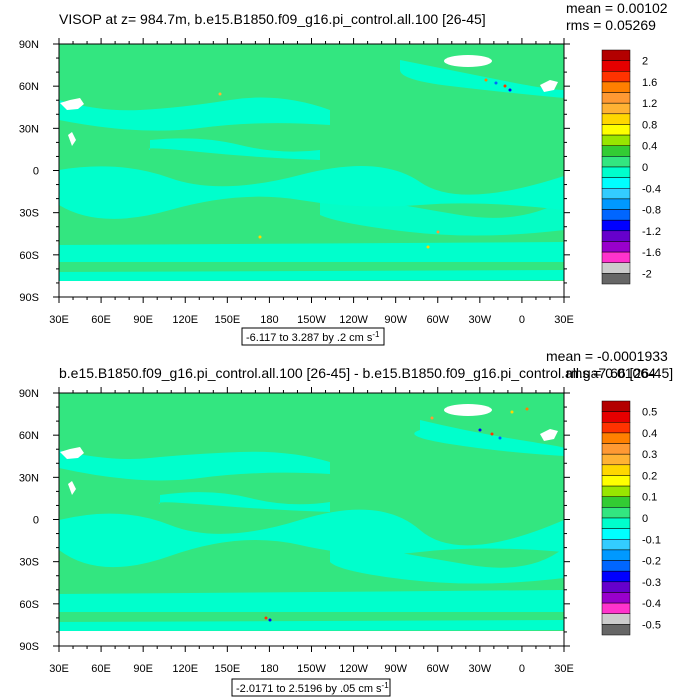 This screenshot has width=700, height=700. I want to click on svg-text:-2.0171 to 2.5196 by .05 cm s-: -2.0171 to 2.5196 by .05 cm s-1, so click(312, 688).